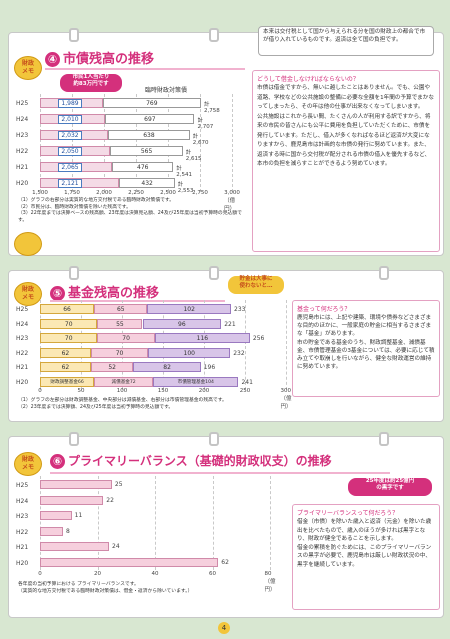 The height and width of the screenshot is (639, 450). Describe the element at coordinates (224, 628) in the screenshot. I see `page-number: 4` at that location.